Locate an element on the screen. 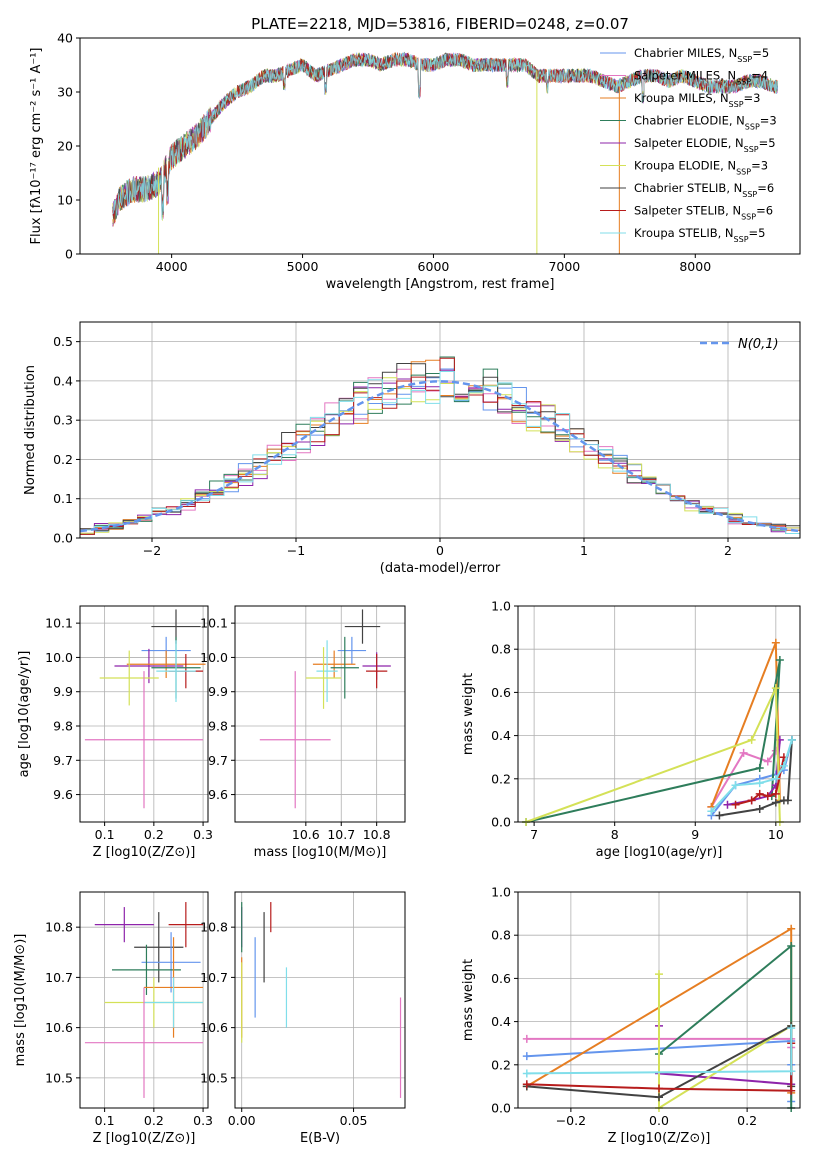 The image size is (819, 1170). legend-label: N(0,1) is located at coordinates (758, 344).